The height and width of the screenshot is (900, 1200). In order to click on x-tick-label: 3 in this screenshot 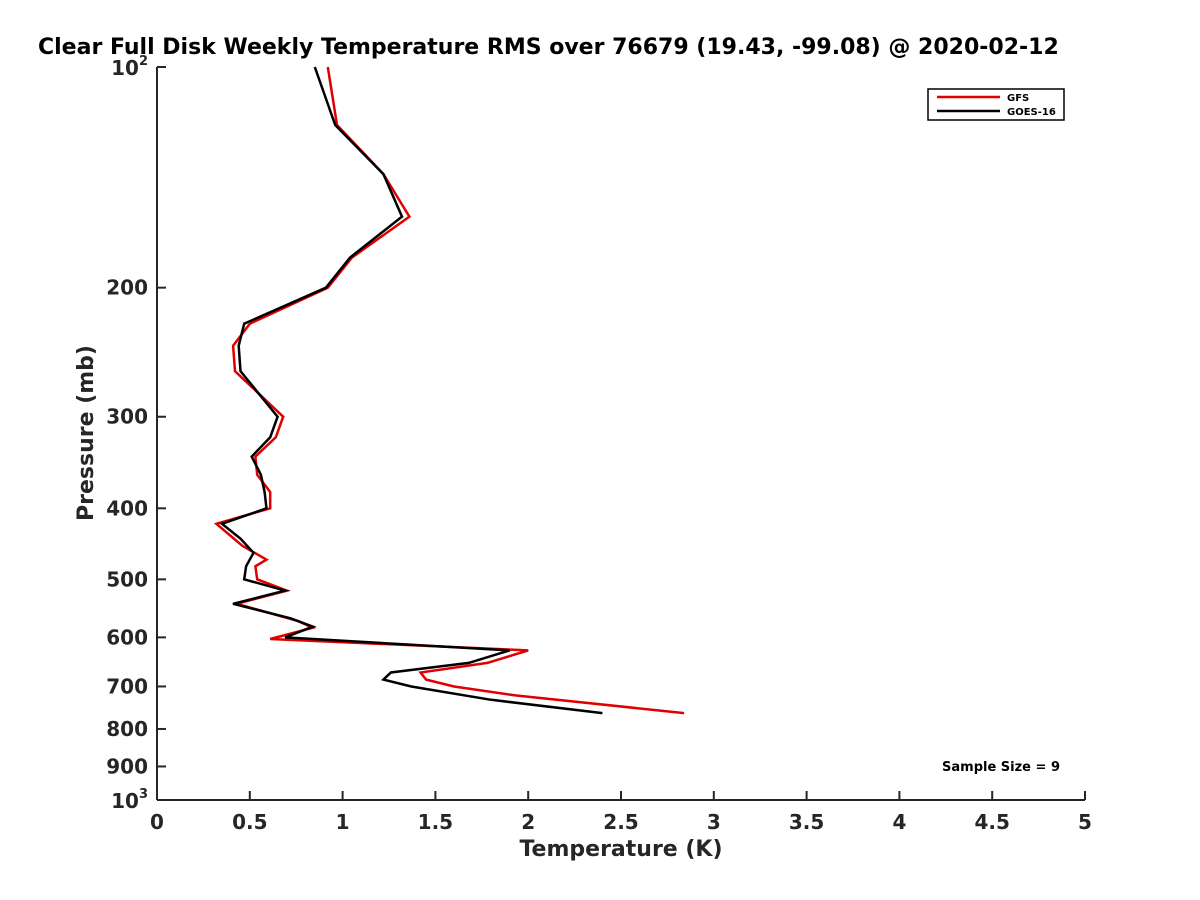, I will do `click(714, 822)`.